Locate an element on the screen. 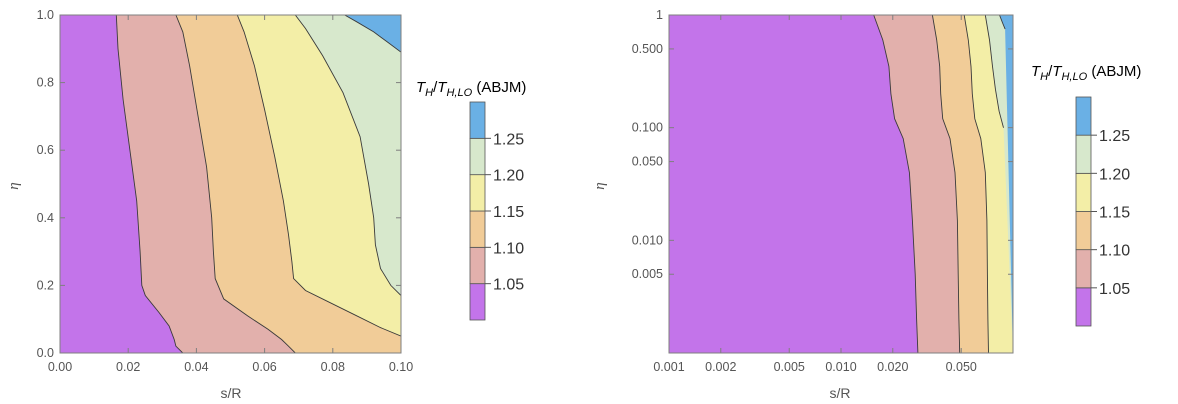  y-tick-label: 0.050 is located at coordinates (647, 162).